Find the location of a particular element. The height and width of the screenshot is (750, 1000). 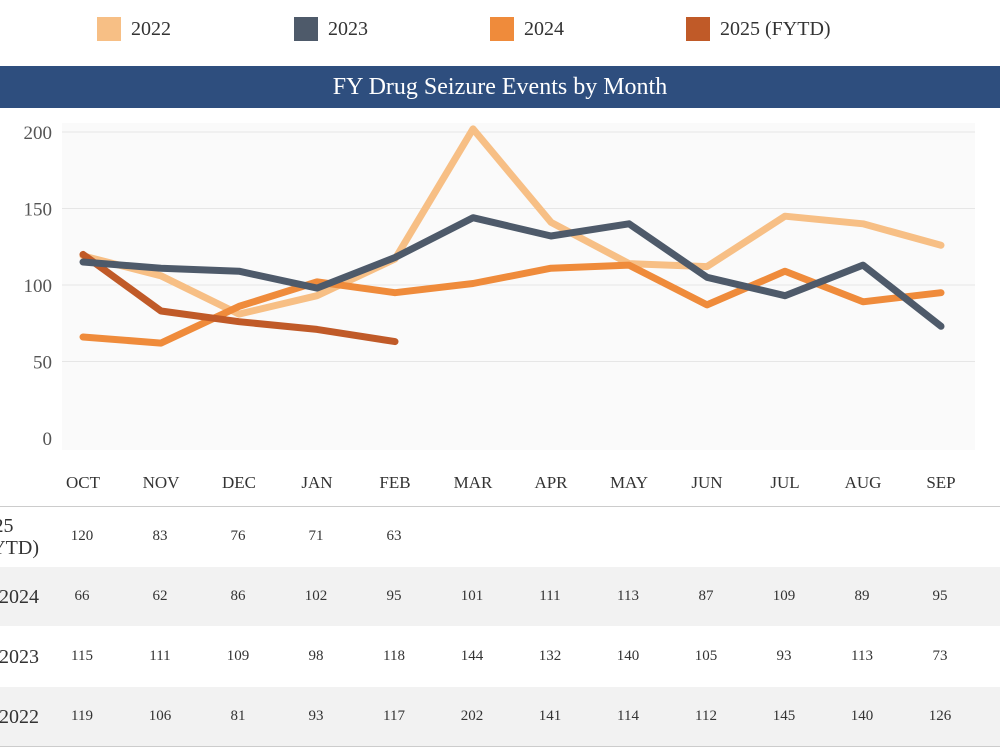

x-tick-label: MAR is located at coordinates (473, 482).